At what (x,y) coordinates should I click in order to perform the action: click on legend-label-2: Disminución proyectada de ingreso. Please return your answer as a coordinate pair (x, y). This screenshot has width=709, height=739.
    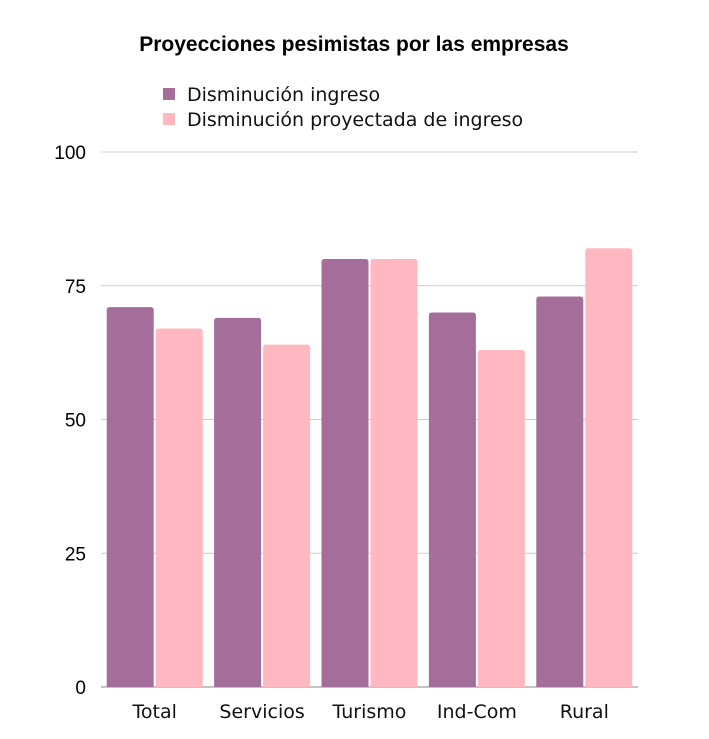
    Looking at the image, I should click on (355, 120).